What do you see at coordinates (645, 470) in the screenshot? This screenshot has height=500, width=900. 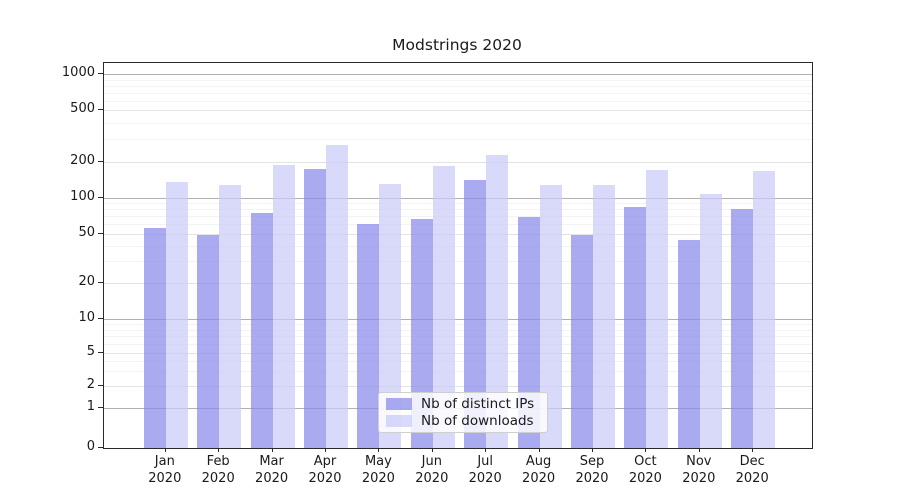 I see `x-tick-label-oct: Oct 2020` at bounding box center [645, 470].